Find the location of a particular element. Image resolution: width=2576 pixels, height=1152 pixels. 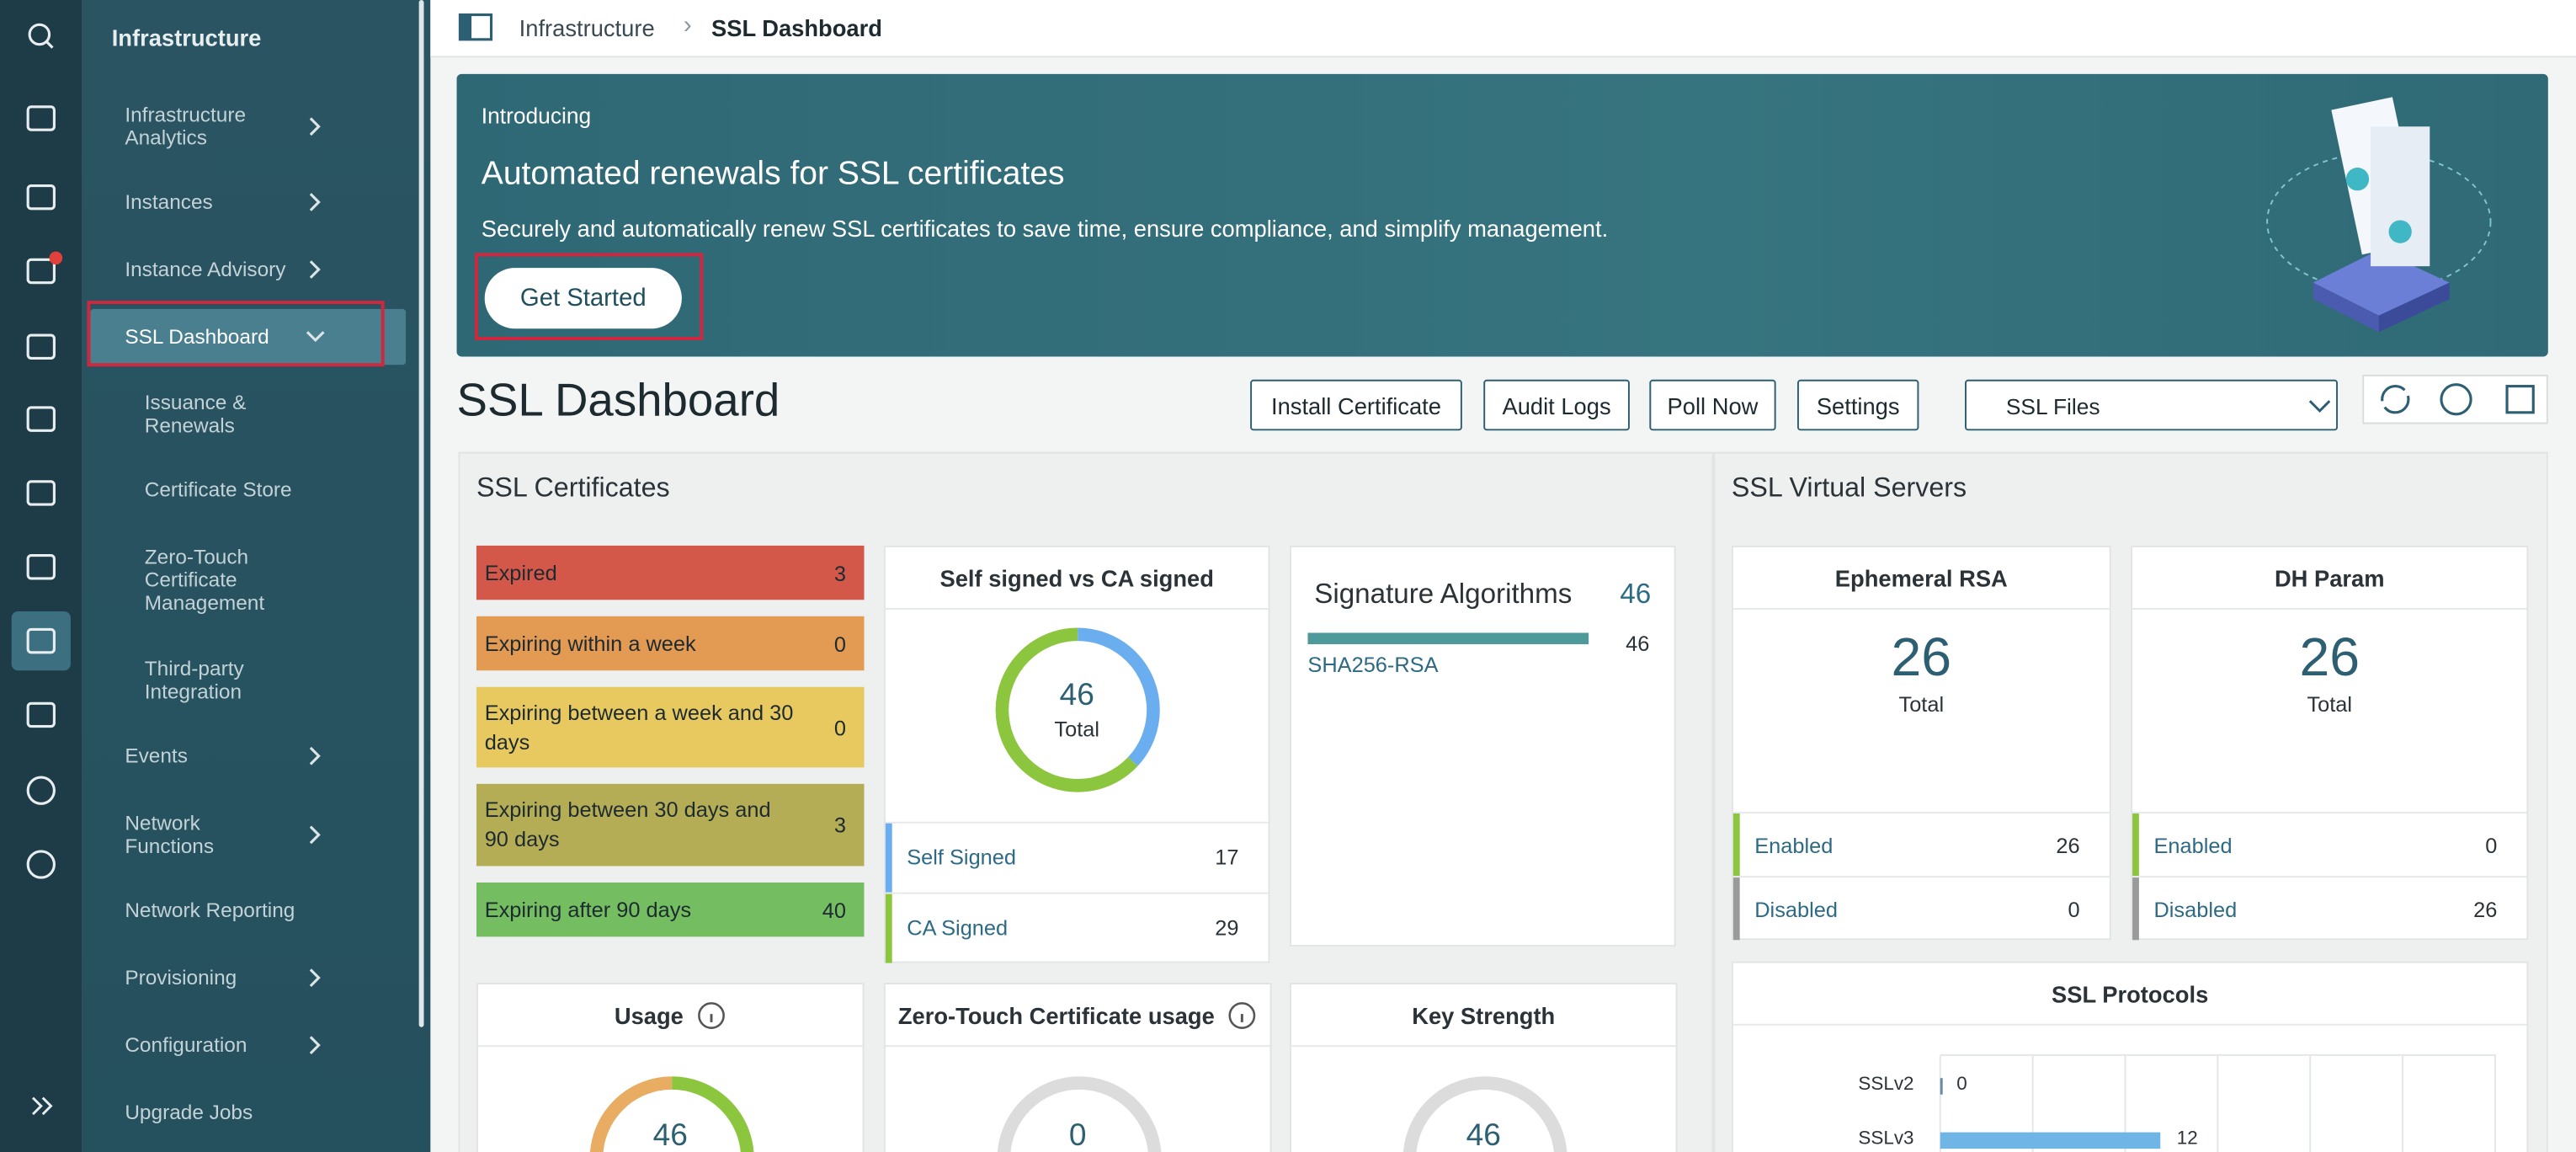

donut-total: 46 is located at coordinates (1076, 695).